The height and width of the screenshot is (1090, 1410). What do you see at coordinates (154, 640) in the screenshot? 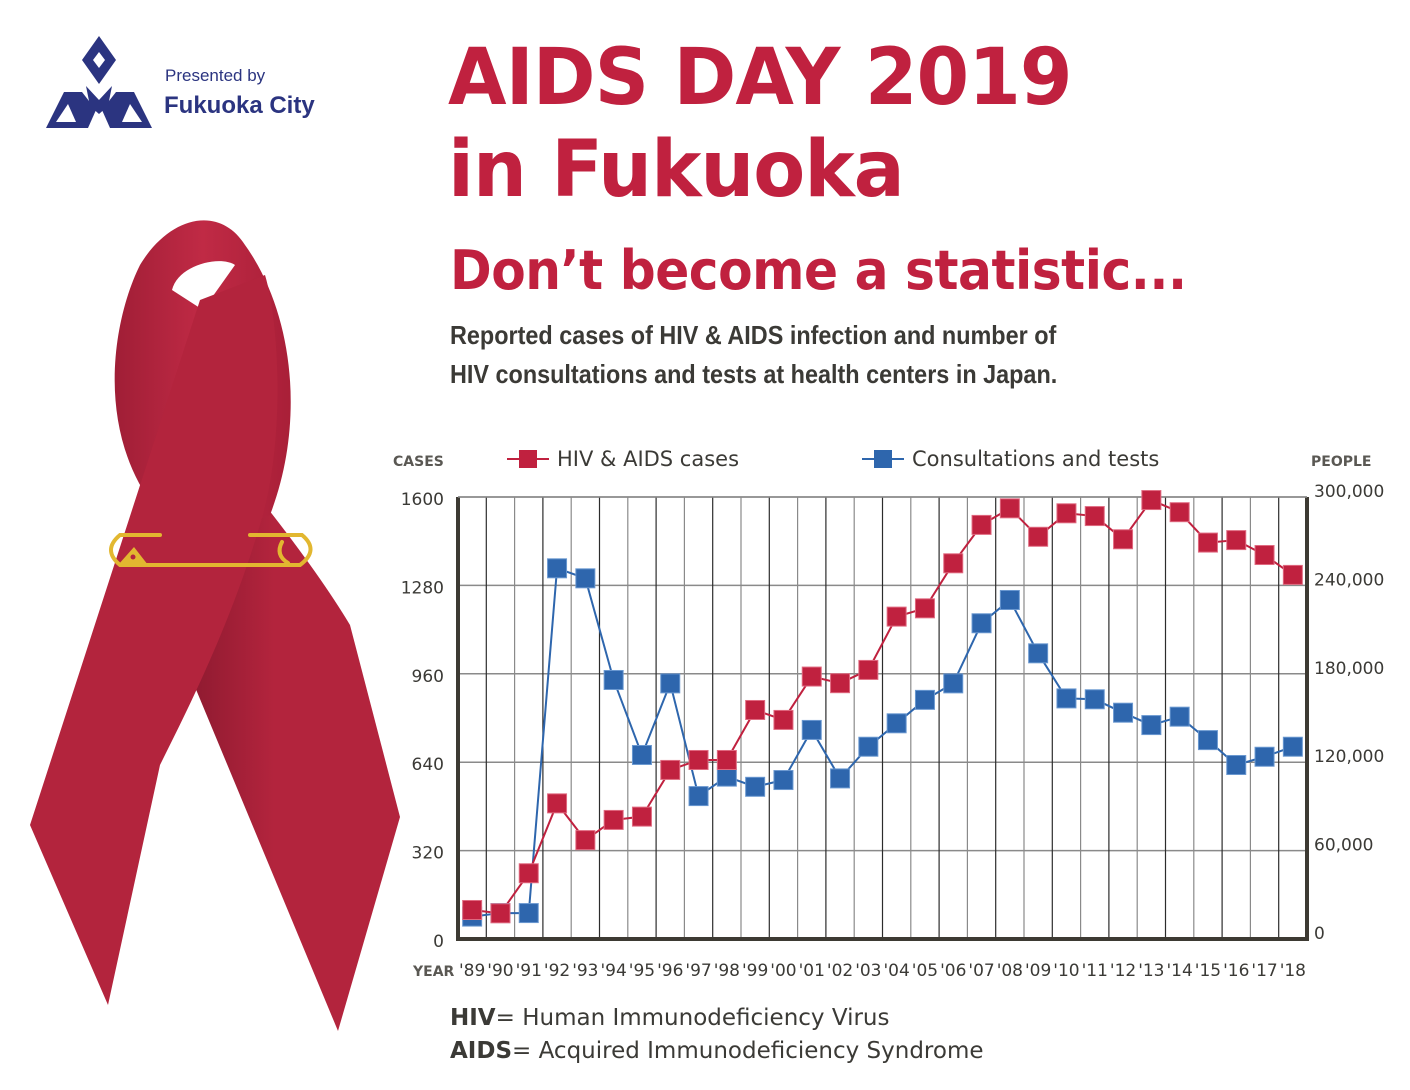
I see `ribbon-left-tail` at bounding box center [154, 640].